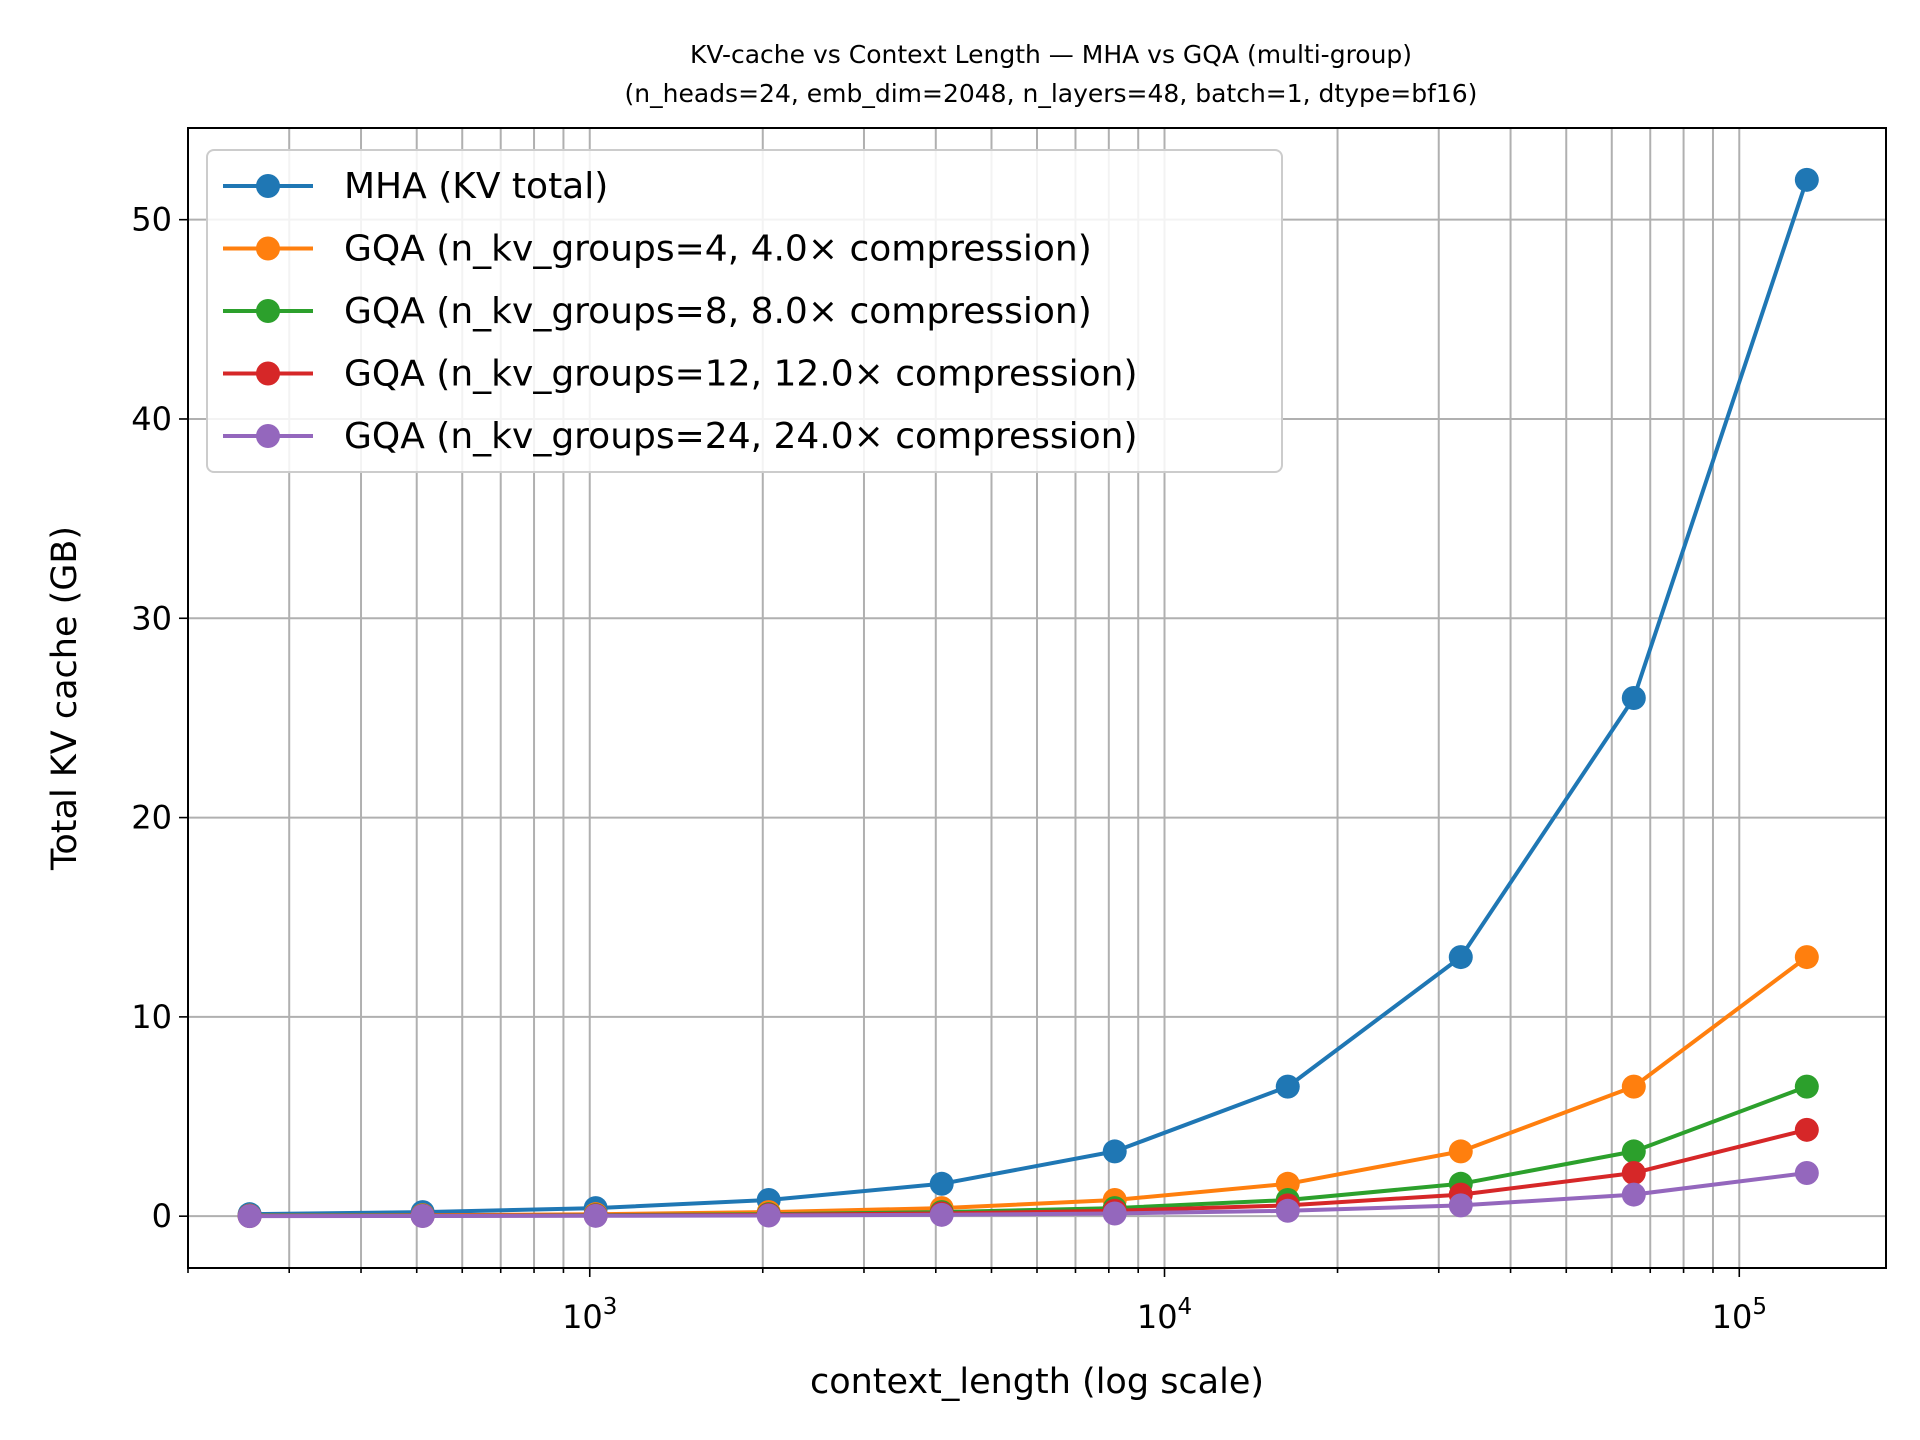  Describe the element at coordinates (718, 311) in the screenshot. I see `legend-label: GQA (n_kv_groups=8, 8.0× compression)` at that location.